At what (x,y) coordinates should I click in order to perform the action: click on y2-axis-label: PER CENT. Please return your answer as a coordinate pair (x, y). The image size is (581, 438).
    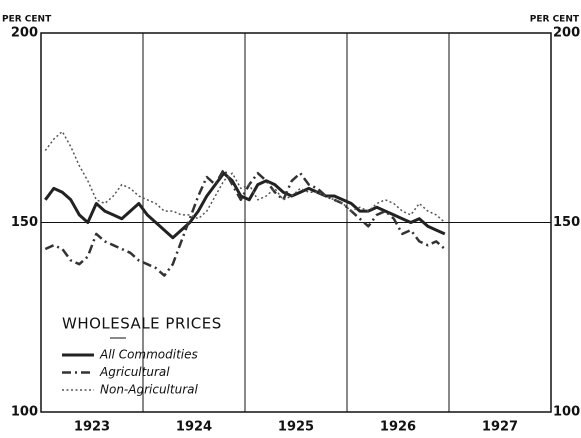
    Looking at the image, I should click on (555, 20).